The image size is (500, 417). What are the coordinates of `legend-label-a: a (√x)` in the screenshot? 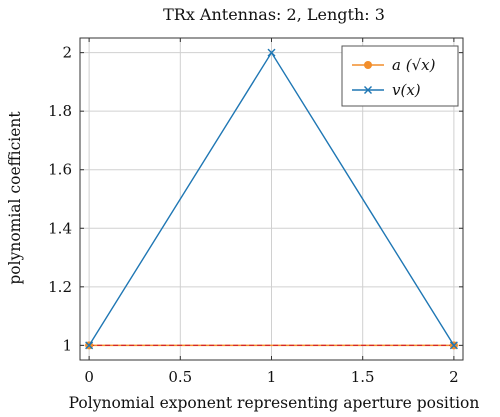 It's located at (414, 65).